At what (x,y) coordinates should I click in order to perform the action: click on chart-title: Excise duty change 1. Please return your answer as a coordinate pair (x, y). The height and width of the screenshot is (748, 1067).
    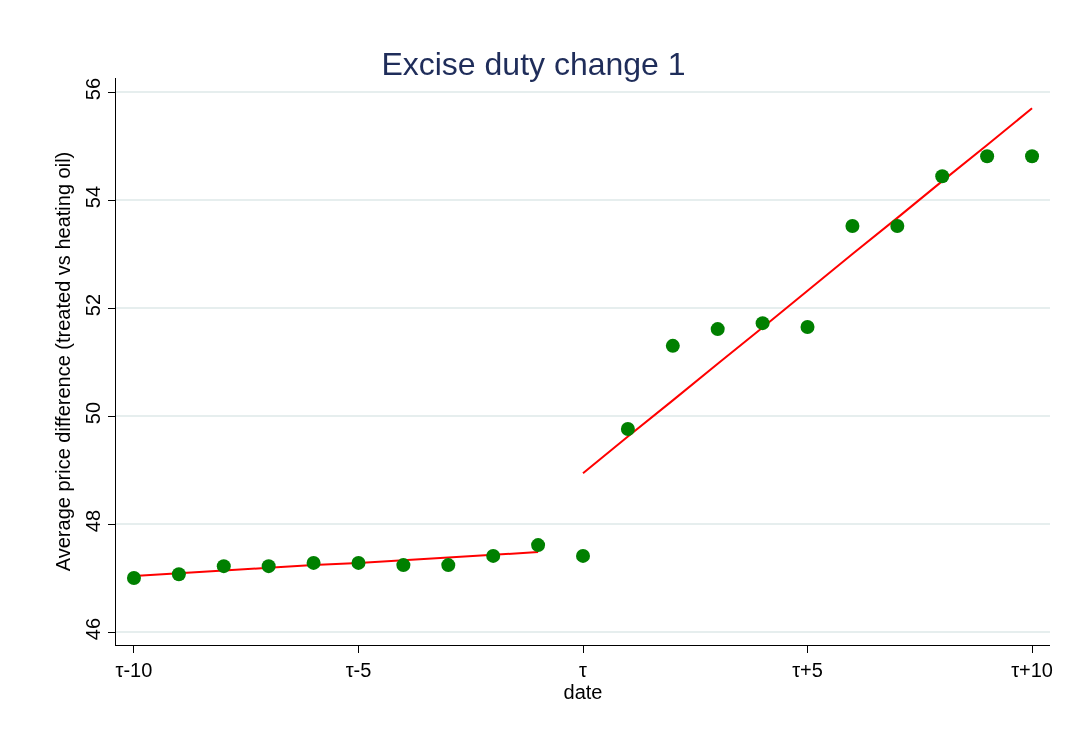
    Looking at the image, I should click on (533, 63).